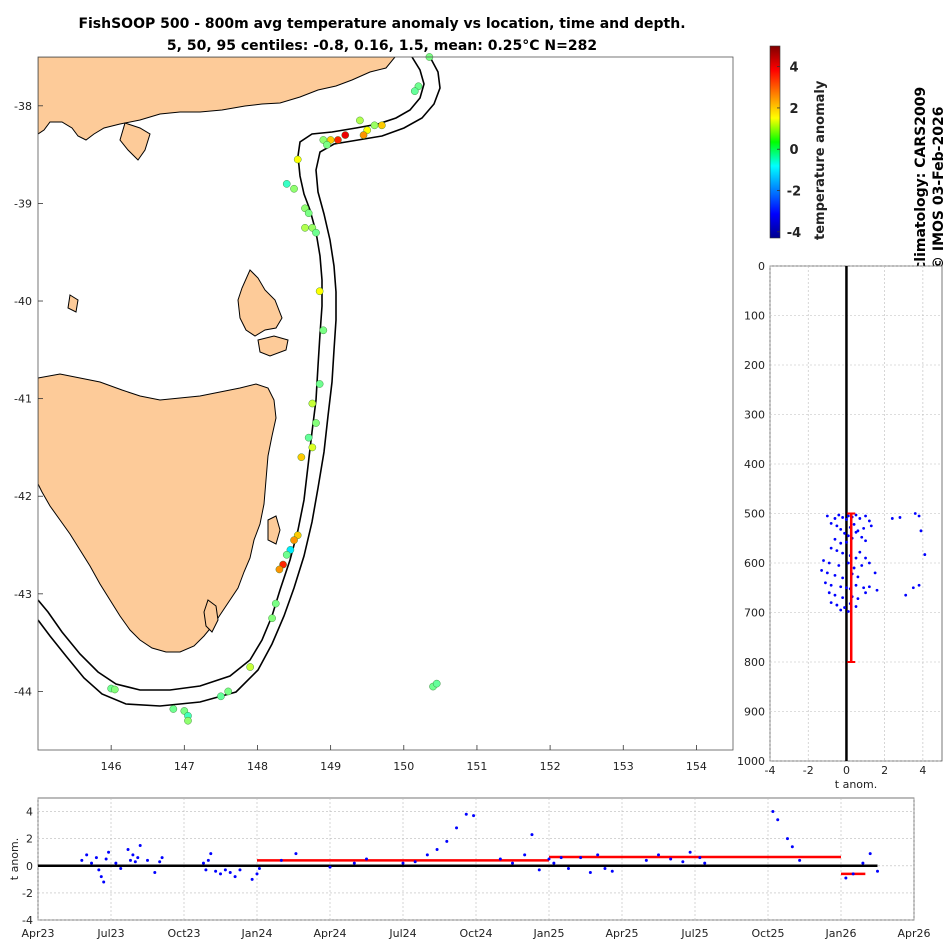  I want to click on map-xtick-label: 150, so click(403, 766).